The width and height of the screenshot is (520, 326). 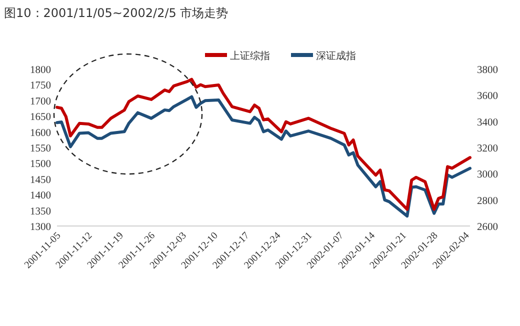 I want to click on y-tick-label: 1450, so click(x=40, y=180).